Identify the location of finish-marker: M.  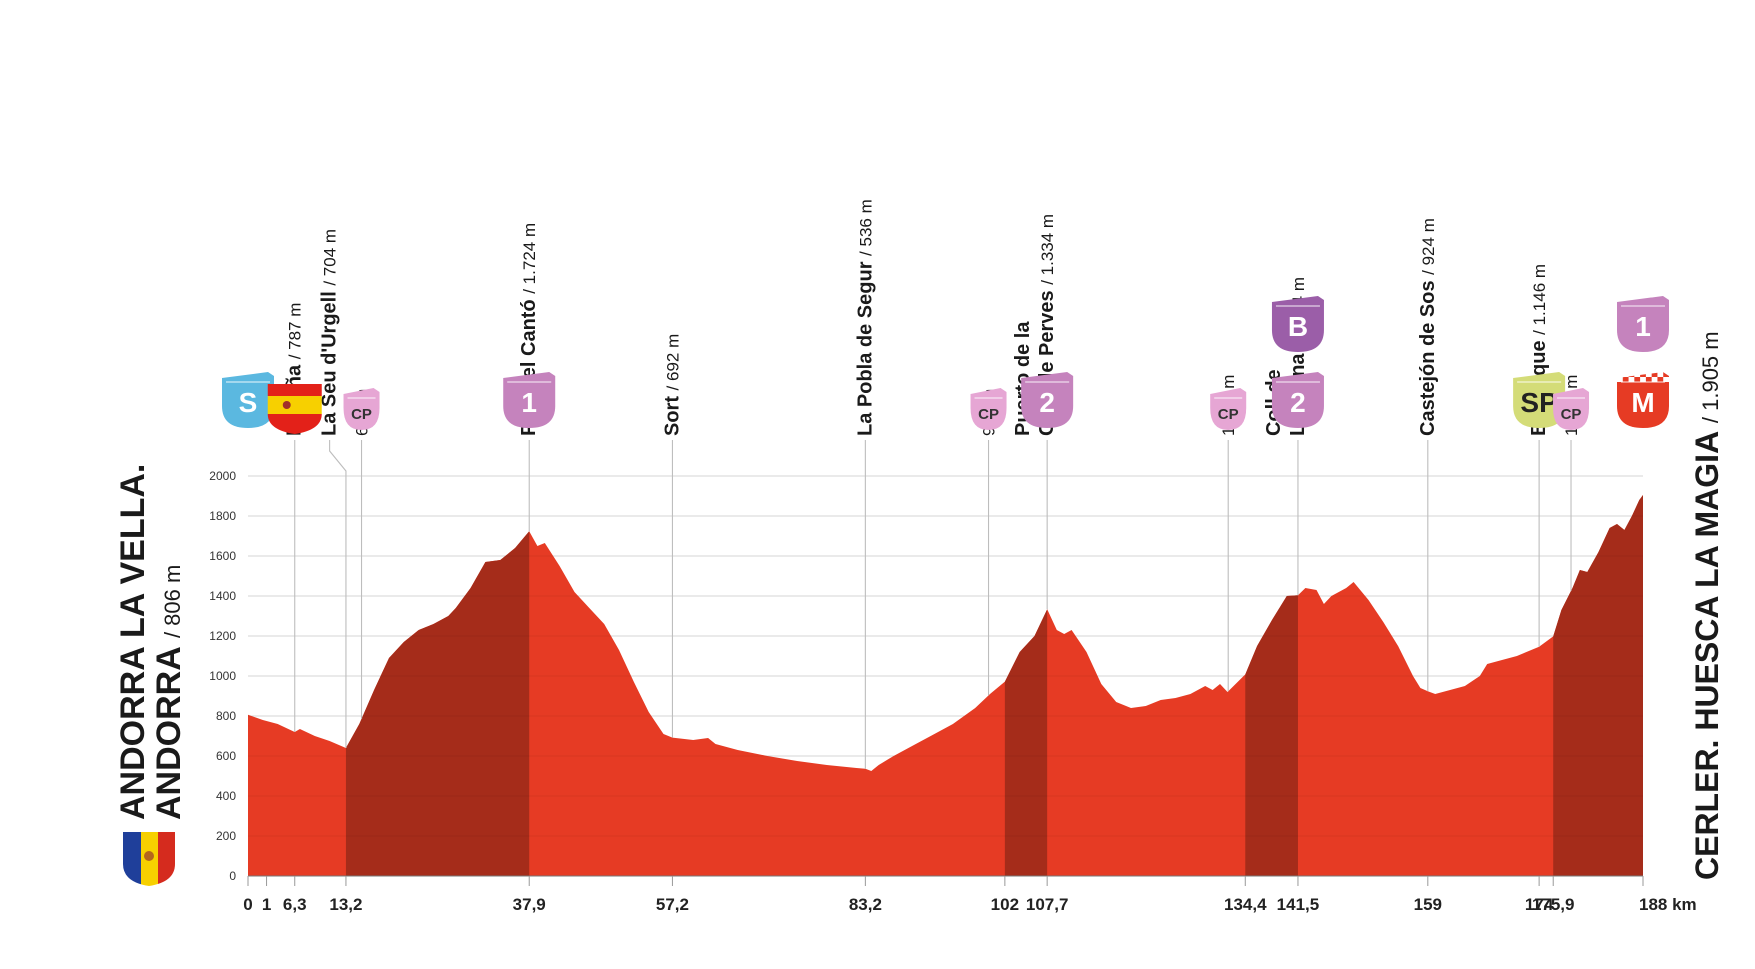
(1643, 400).